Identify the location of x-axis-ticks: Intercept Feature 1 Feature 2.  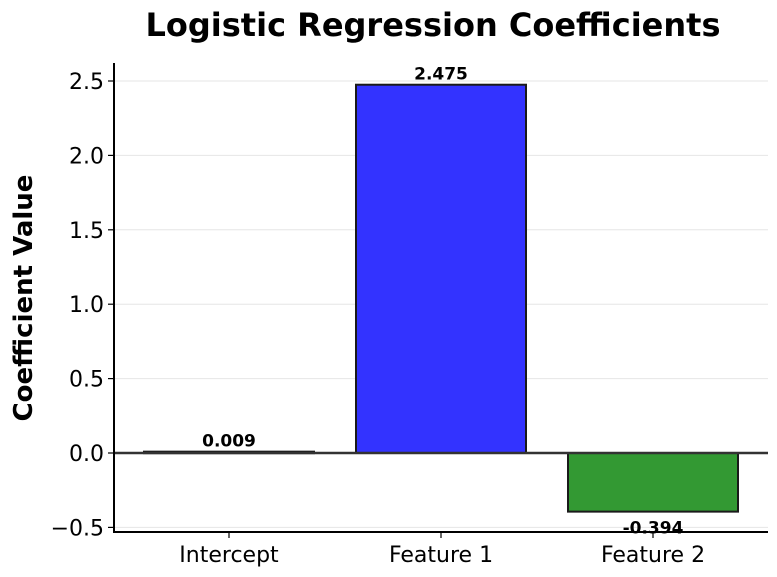
(442, 550).